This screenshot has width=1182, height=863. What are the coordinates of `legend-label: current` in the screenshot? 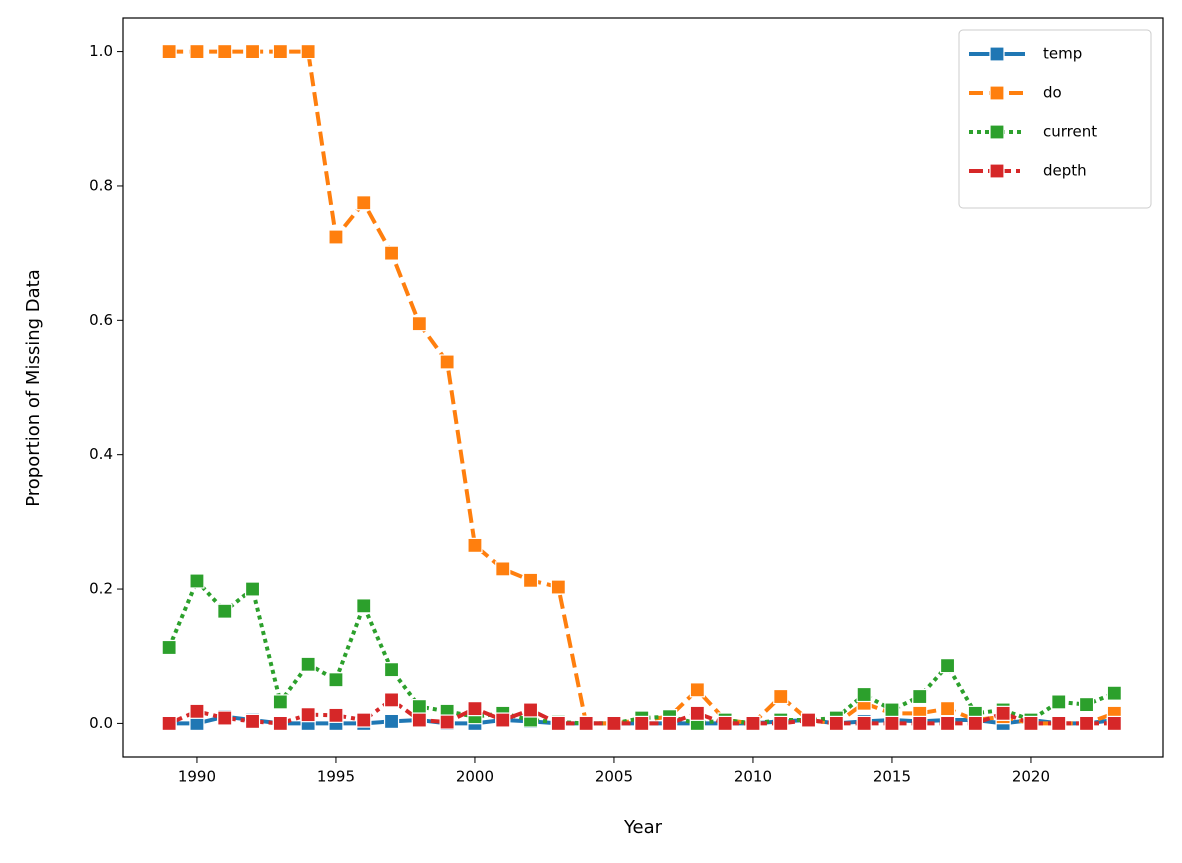 It's located at (1070, 132).